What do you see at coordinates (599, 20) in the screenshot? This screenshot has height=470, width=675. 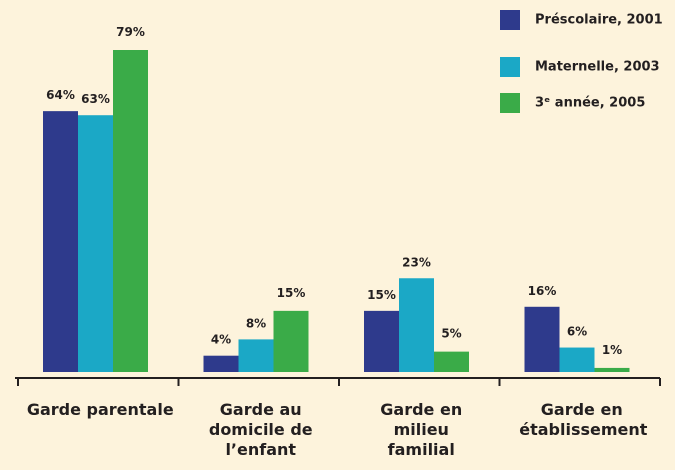 I see `legend-label: Préscolaire, 2001` at bounding box center [599, 20].